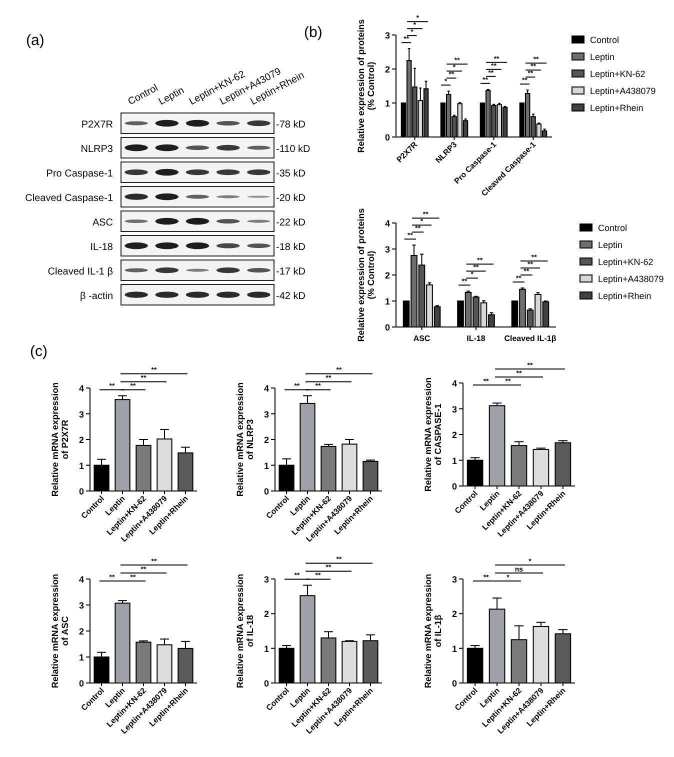  What do you see at coordinates (97, 124) in the screenshot?
I see `category-label: P2X7R` at bounding box center [97, 124].